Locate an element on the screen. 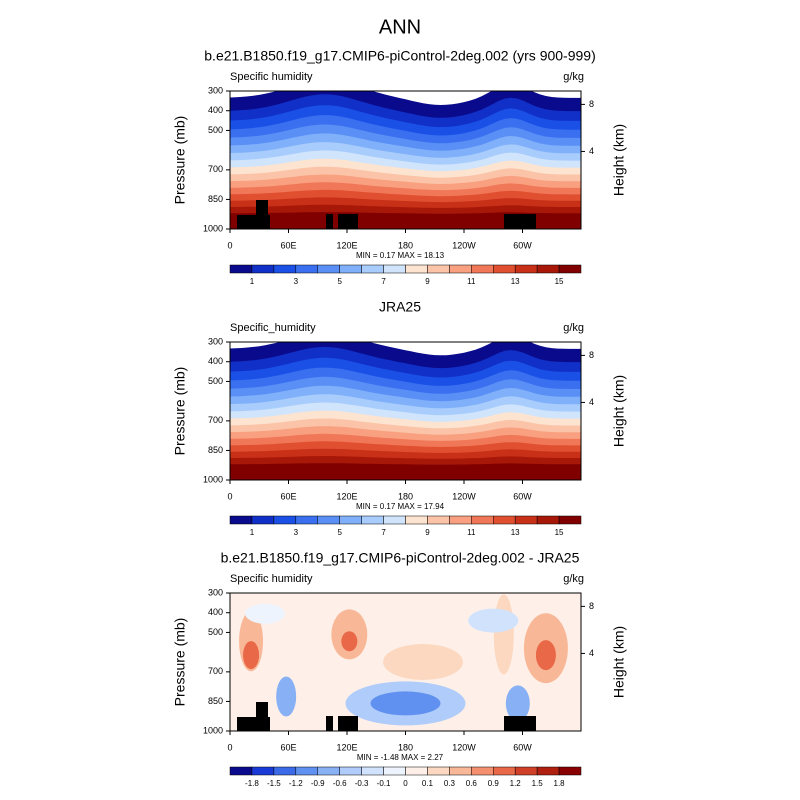 This screenshot has height=800, width=800. colorbar-label: -1.5 is located at coordinates (274, 783).